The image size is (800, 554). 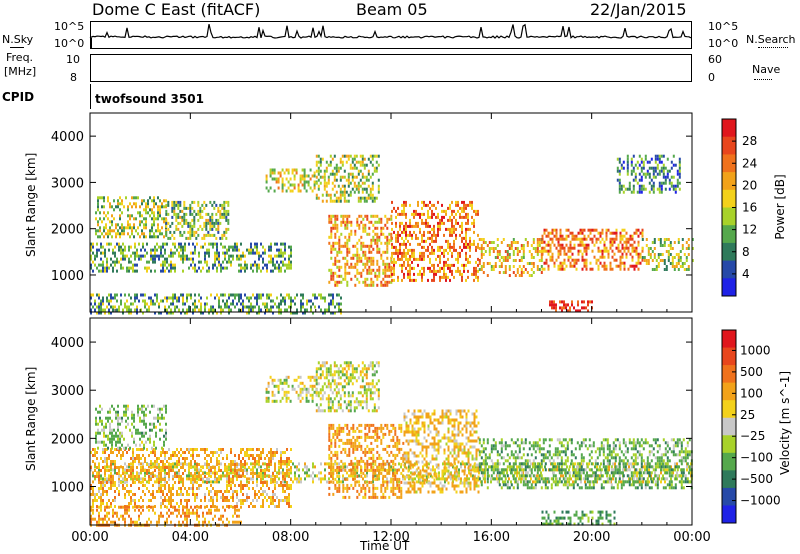 I want to click on nsearch-tick-bottom: 10^0, so click(x=723, y=43).